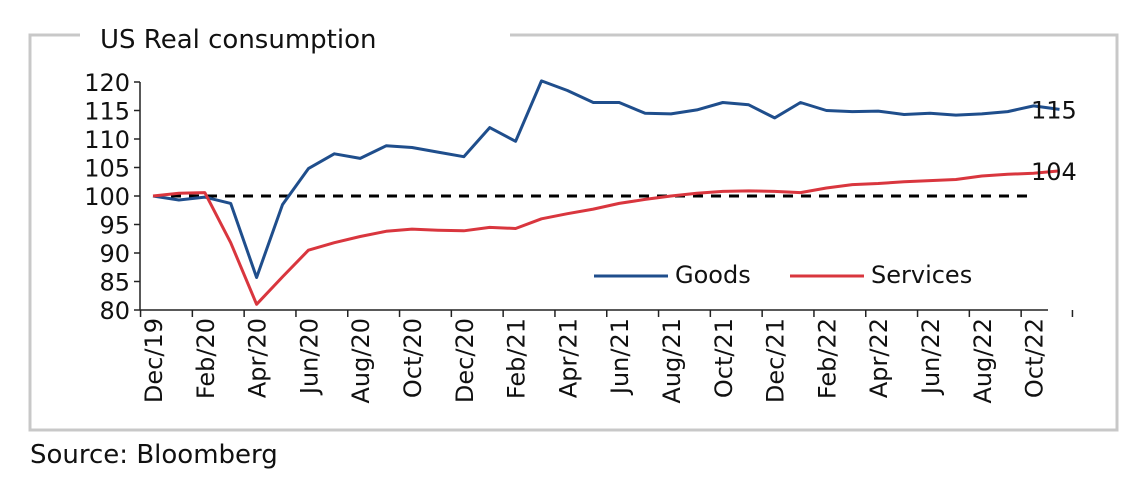 This screenshot has width=1146, height=486. I want to click on x-tick-label: Feb/21, so click(517, 358).